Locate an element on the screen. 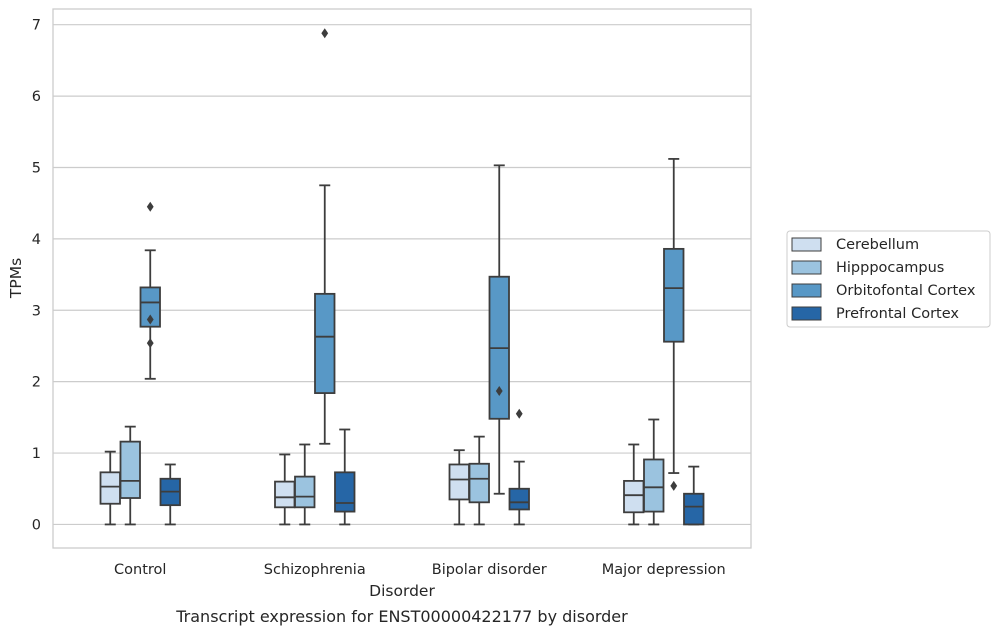 The width and height of the screenshot is (999, 634). y-tick-label: 2 is located at coordinates (36, 383).